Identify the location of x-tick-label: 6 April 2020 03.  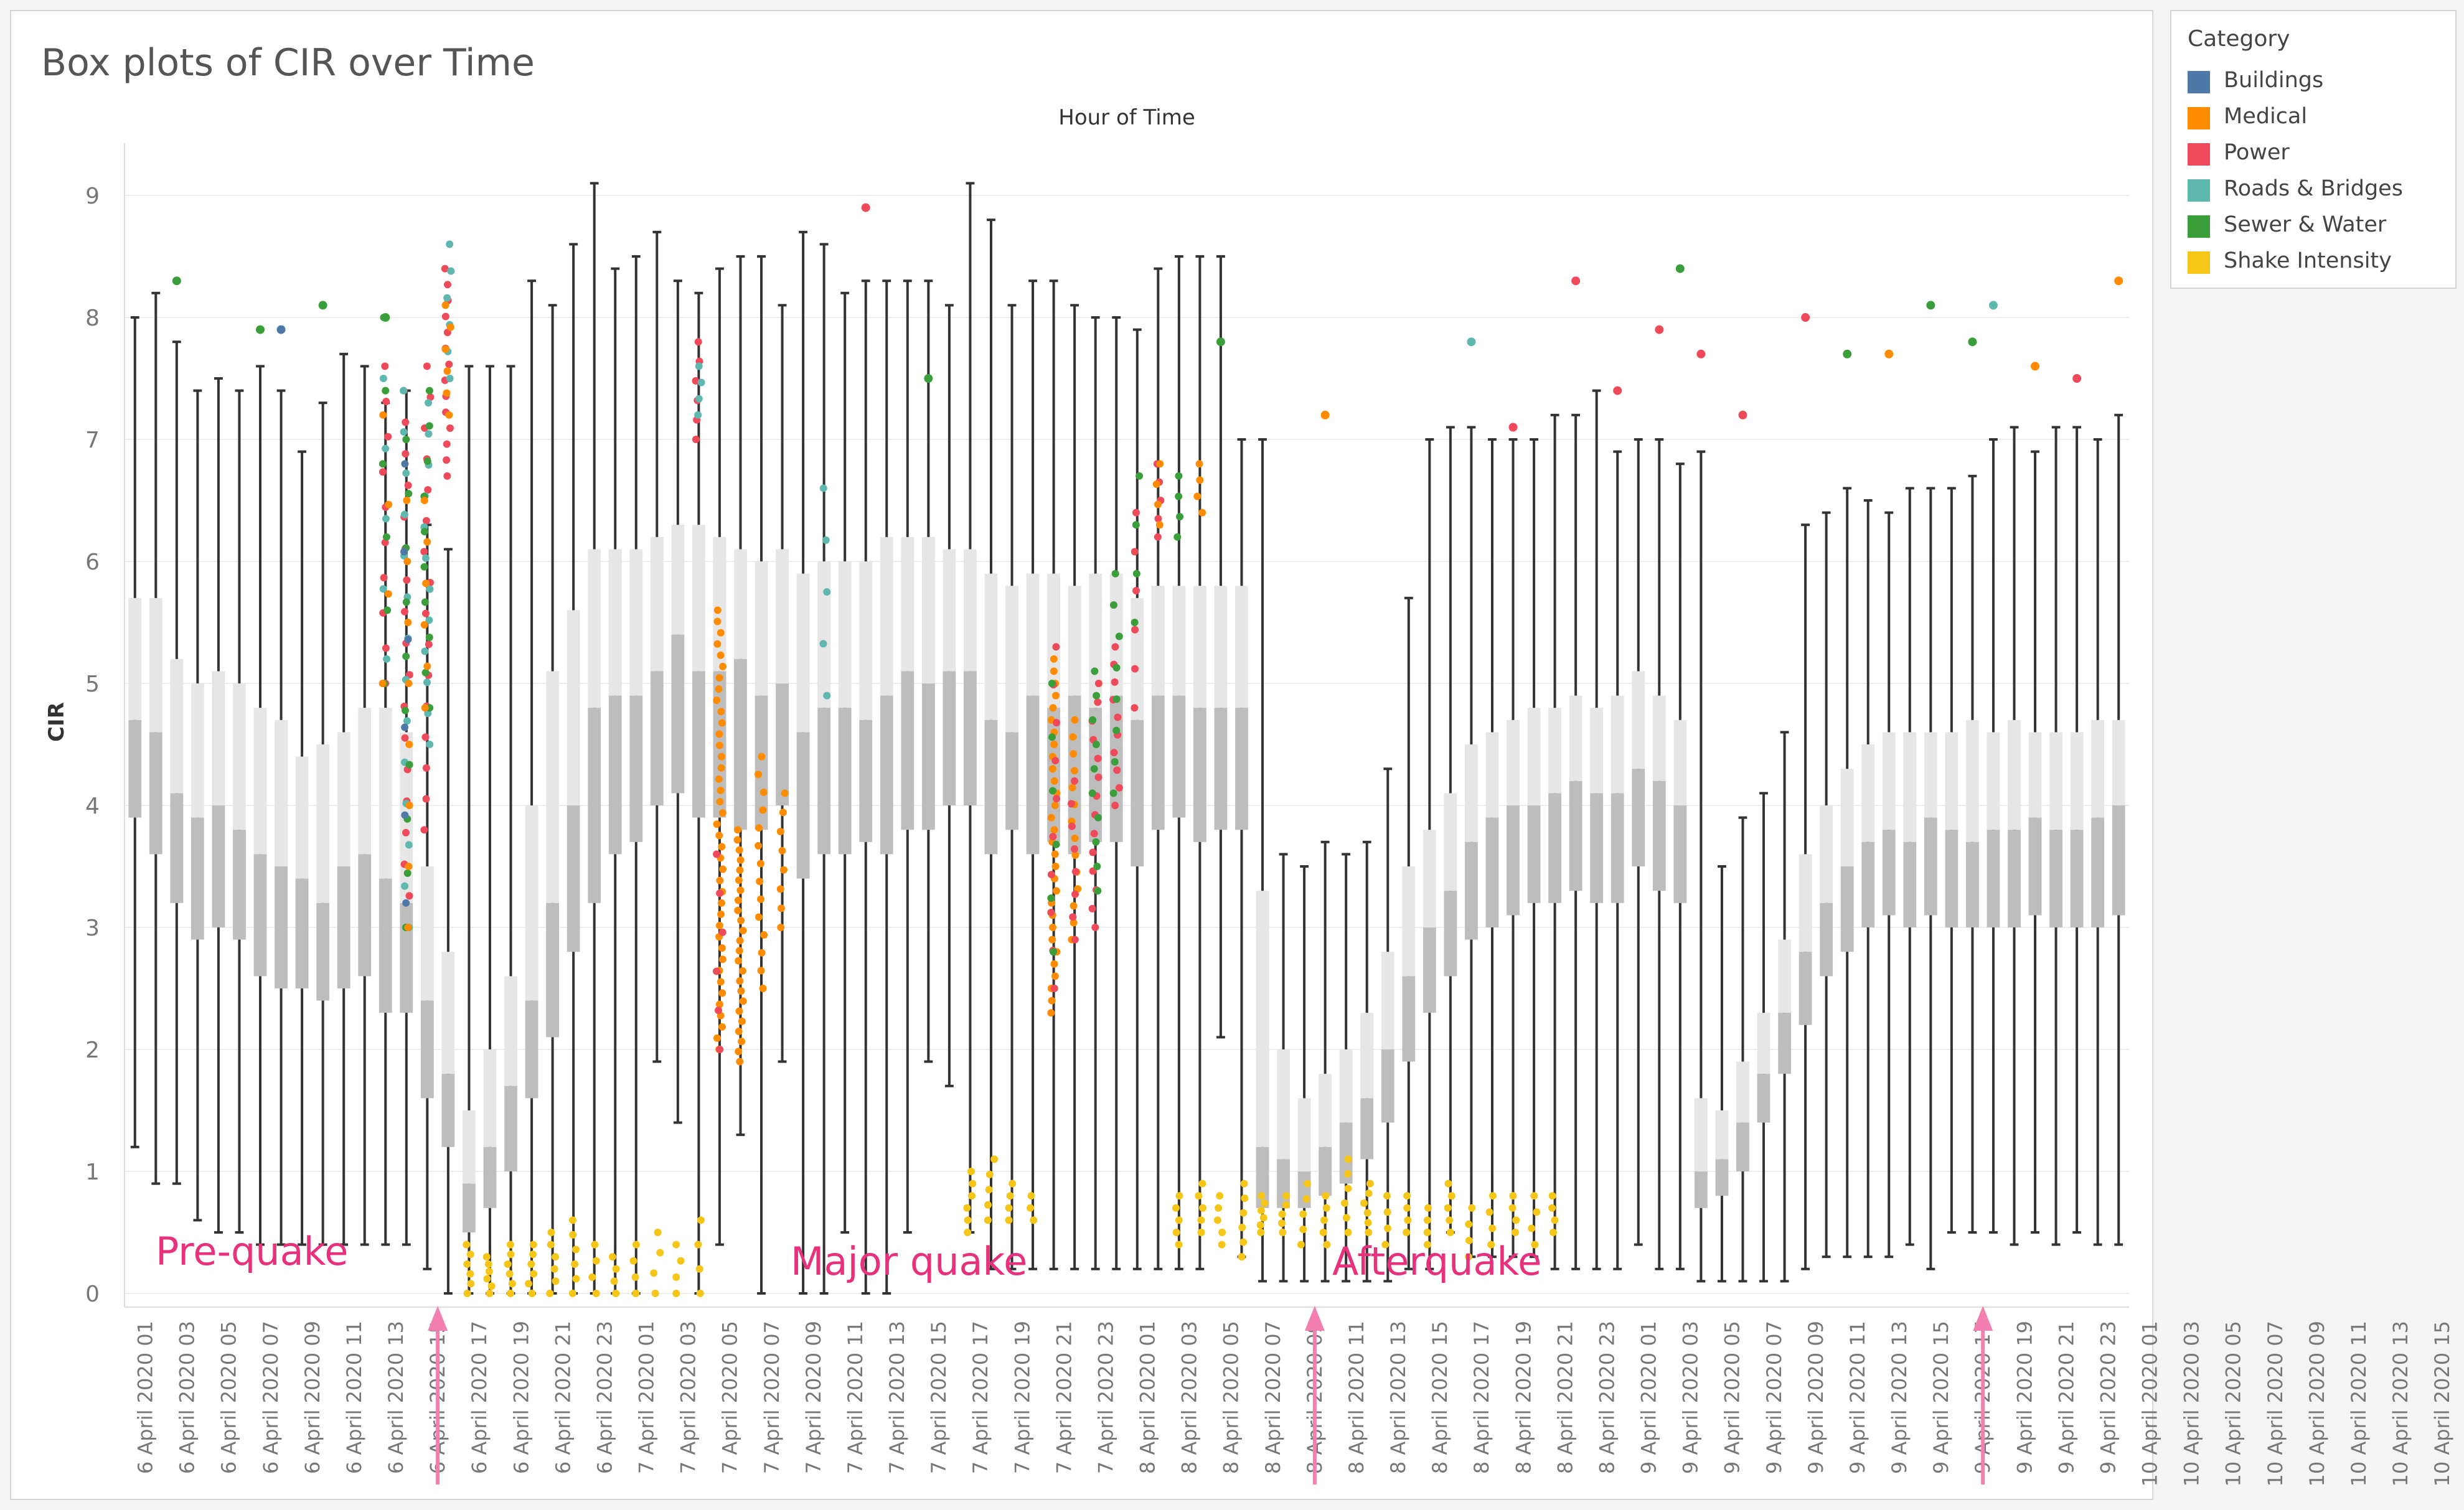
(187, 1397).